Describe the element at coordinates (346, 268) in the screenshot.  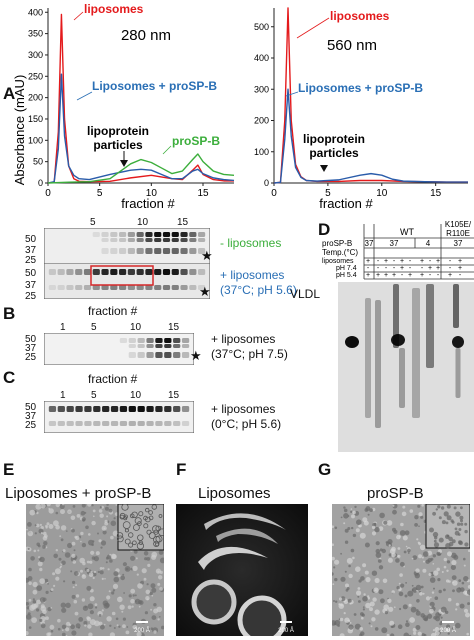
I see `gel-ph74-label: pH 7.4` at that location.